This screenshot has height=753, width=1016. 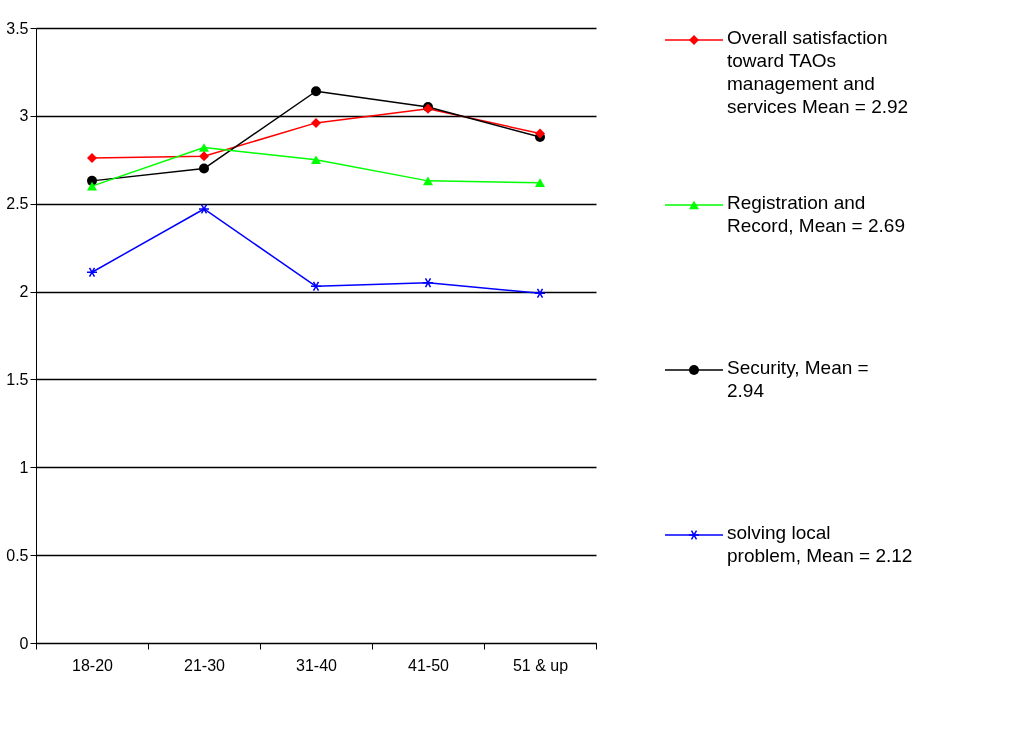 I want to click on y-tick-label: 2, so click(x=24, y=292).